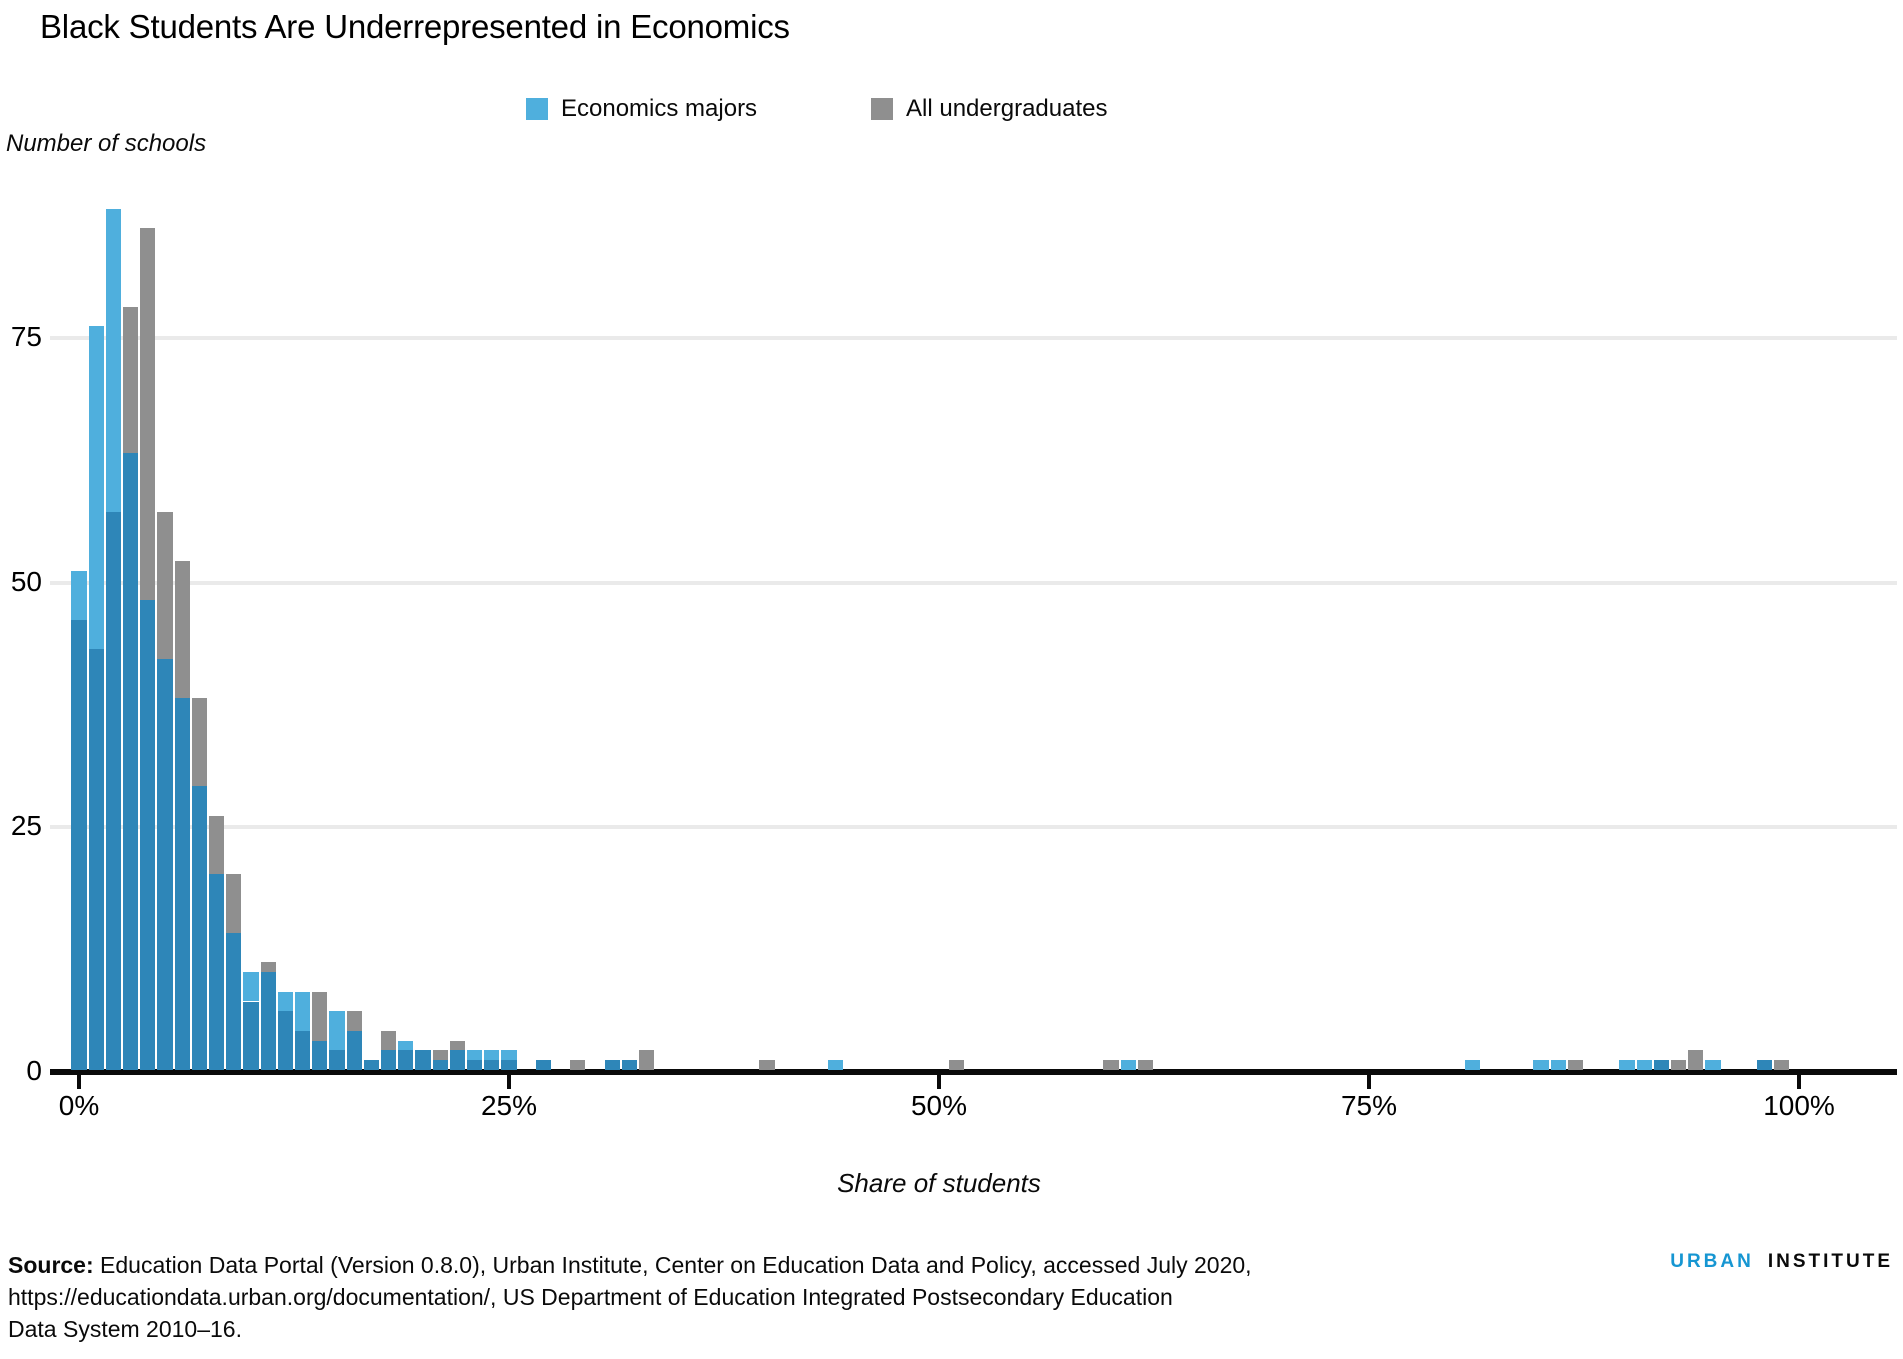  I want to click on all-undergraduates-swatch-icon, so click(882, 109).